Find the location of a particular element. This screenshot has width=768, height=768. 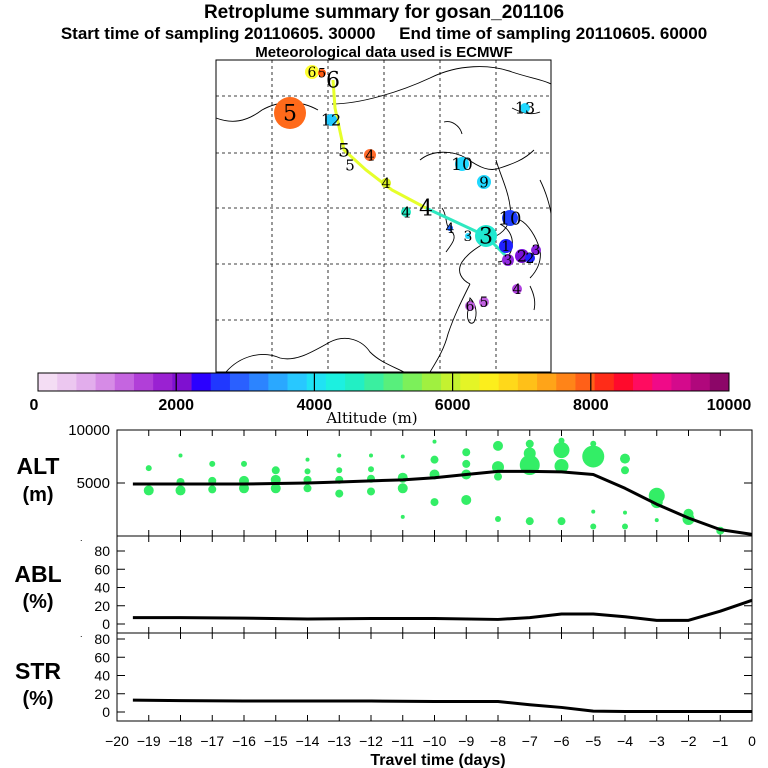

x-tick-label: −12 is located at coordinates (371, 741).